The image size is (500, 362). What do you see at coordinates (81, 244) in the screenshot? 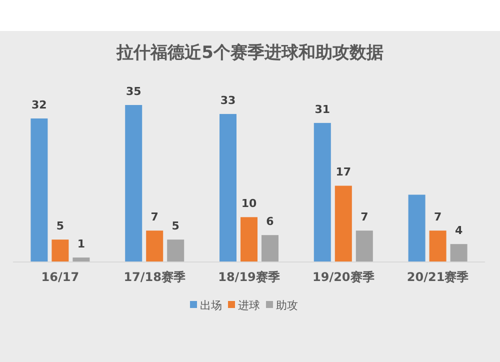
I see `data-label: 1` at bounding box center [81, 244].